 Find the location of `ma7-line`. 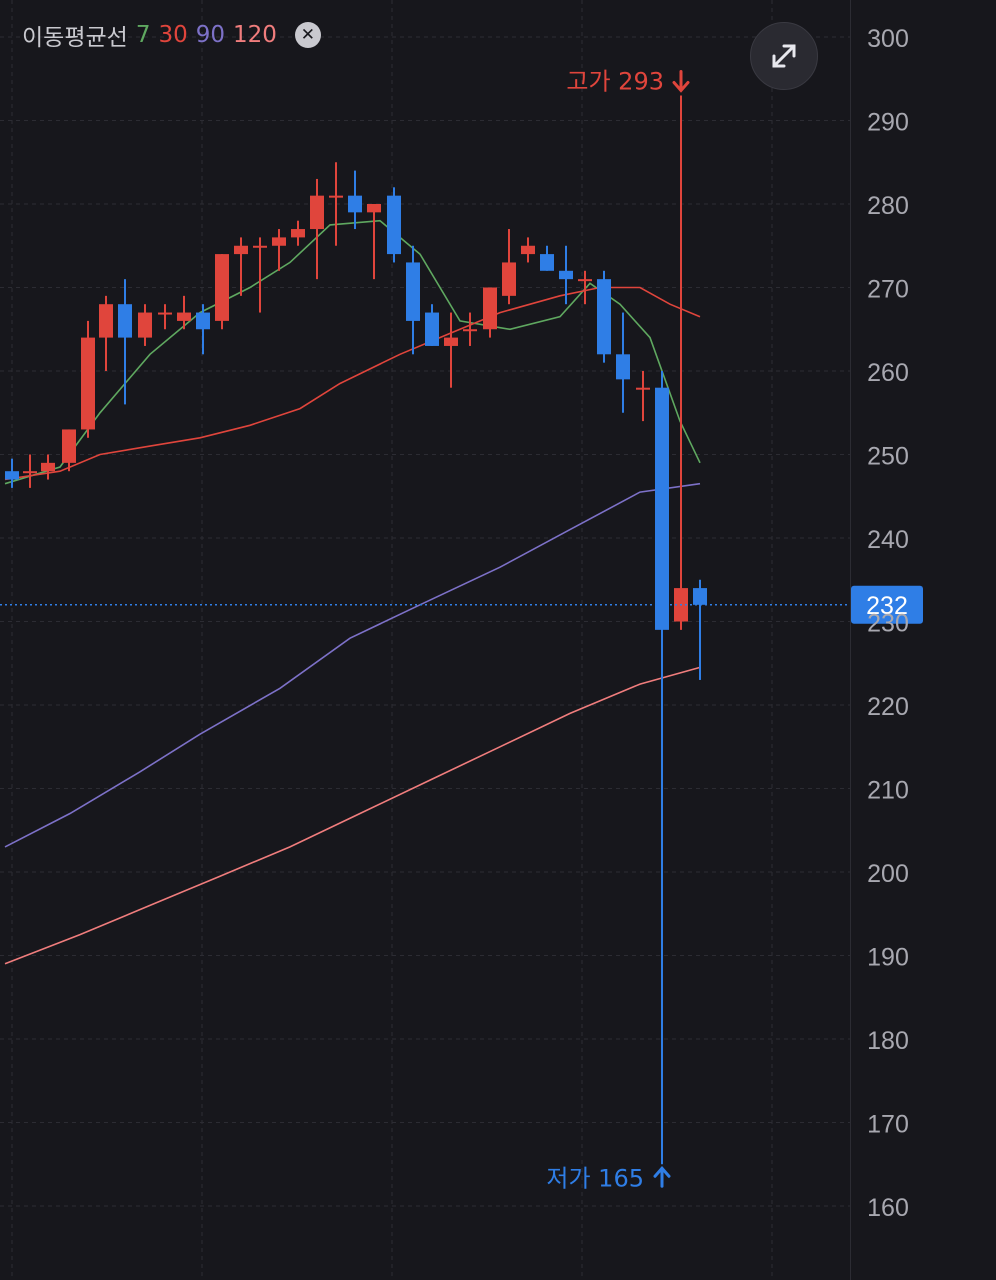

ma7-line is located at coordinates (352, 352).